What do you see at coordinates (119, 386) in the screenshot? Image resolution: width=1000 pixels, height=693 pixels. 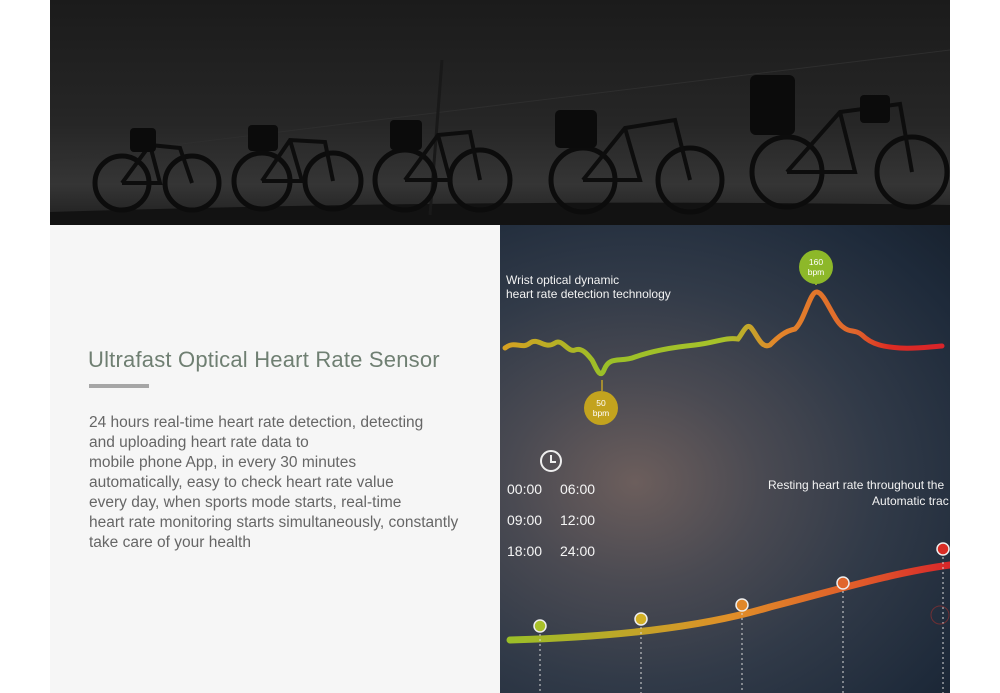 I see `title-underline` at bounding box center [119, 386].